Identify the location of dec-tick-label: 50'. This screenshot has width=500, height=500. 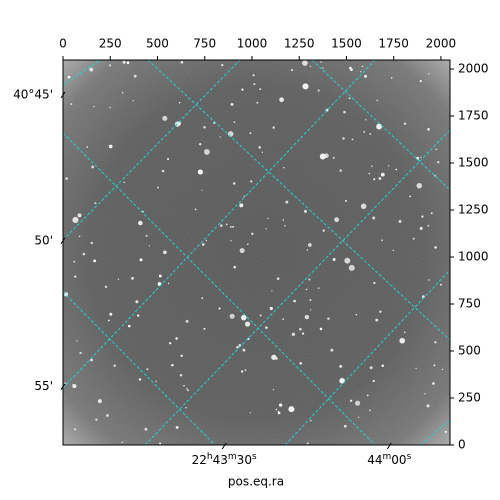
(43, 240).